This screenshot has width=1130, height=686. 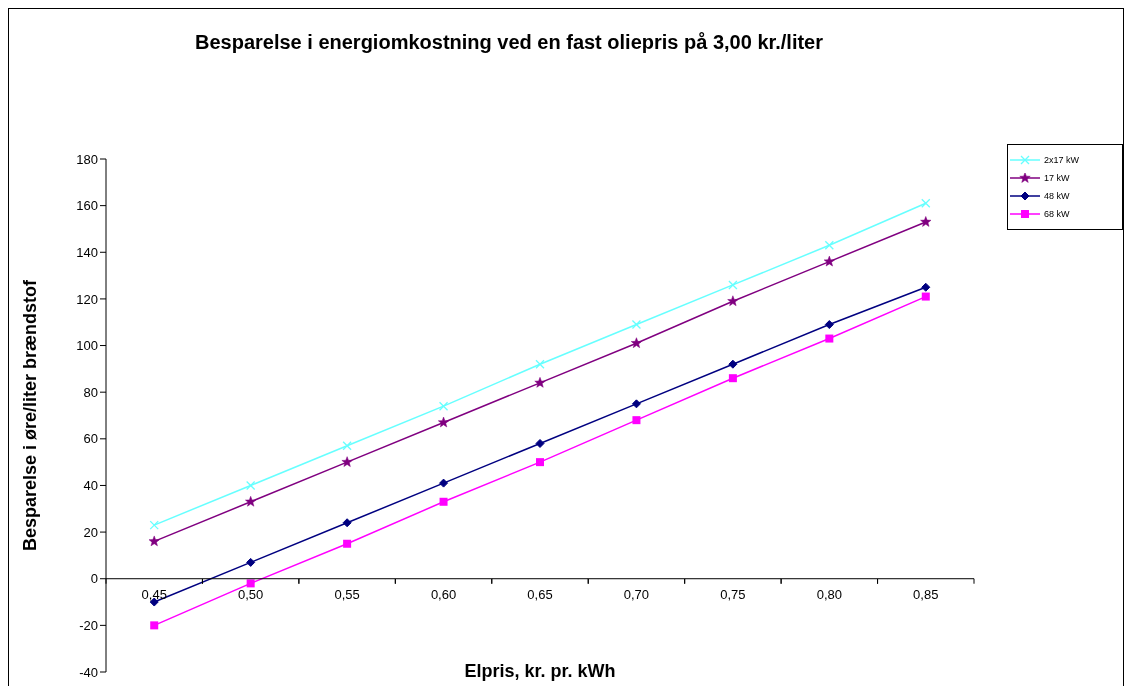 What do you see at coordinates (90, 439) in the screenshot?
I see `y-tick-label: 60` at bounding box center [90, 439].